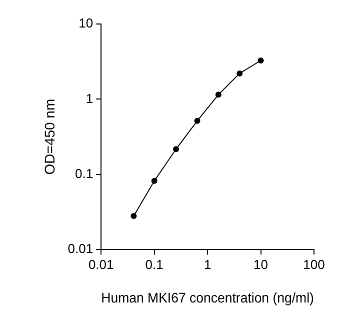  Describe the element at coordinates (81, 248) in the screenshot. I see `y-tick-label: 0.01` at that location.